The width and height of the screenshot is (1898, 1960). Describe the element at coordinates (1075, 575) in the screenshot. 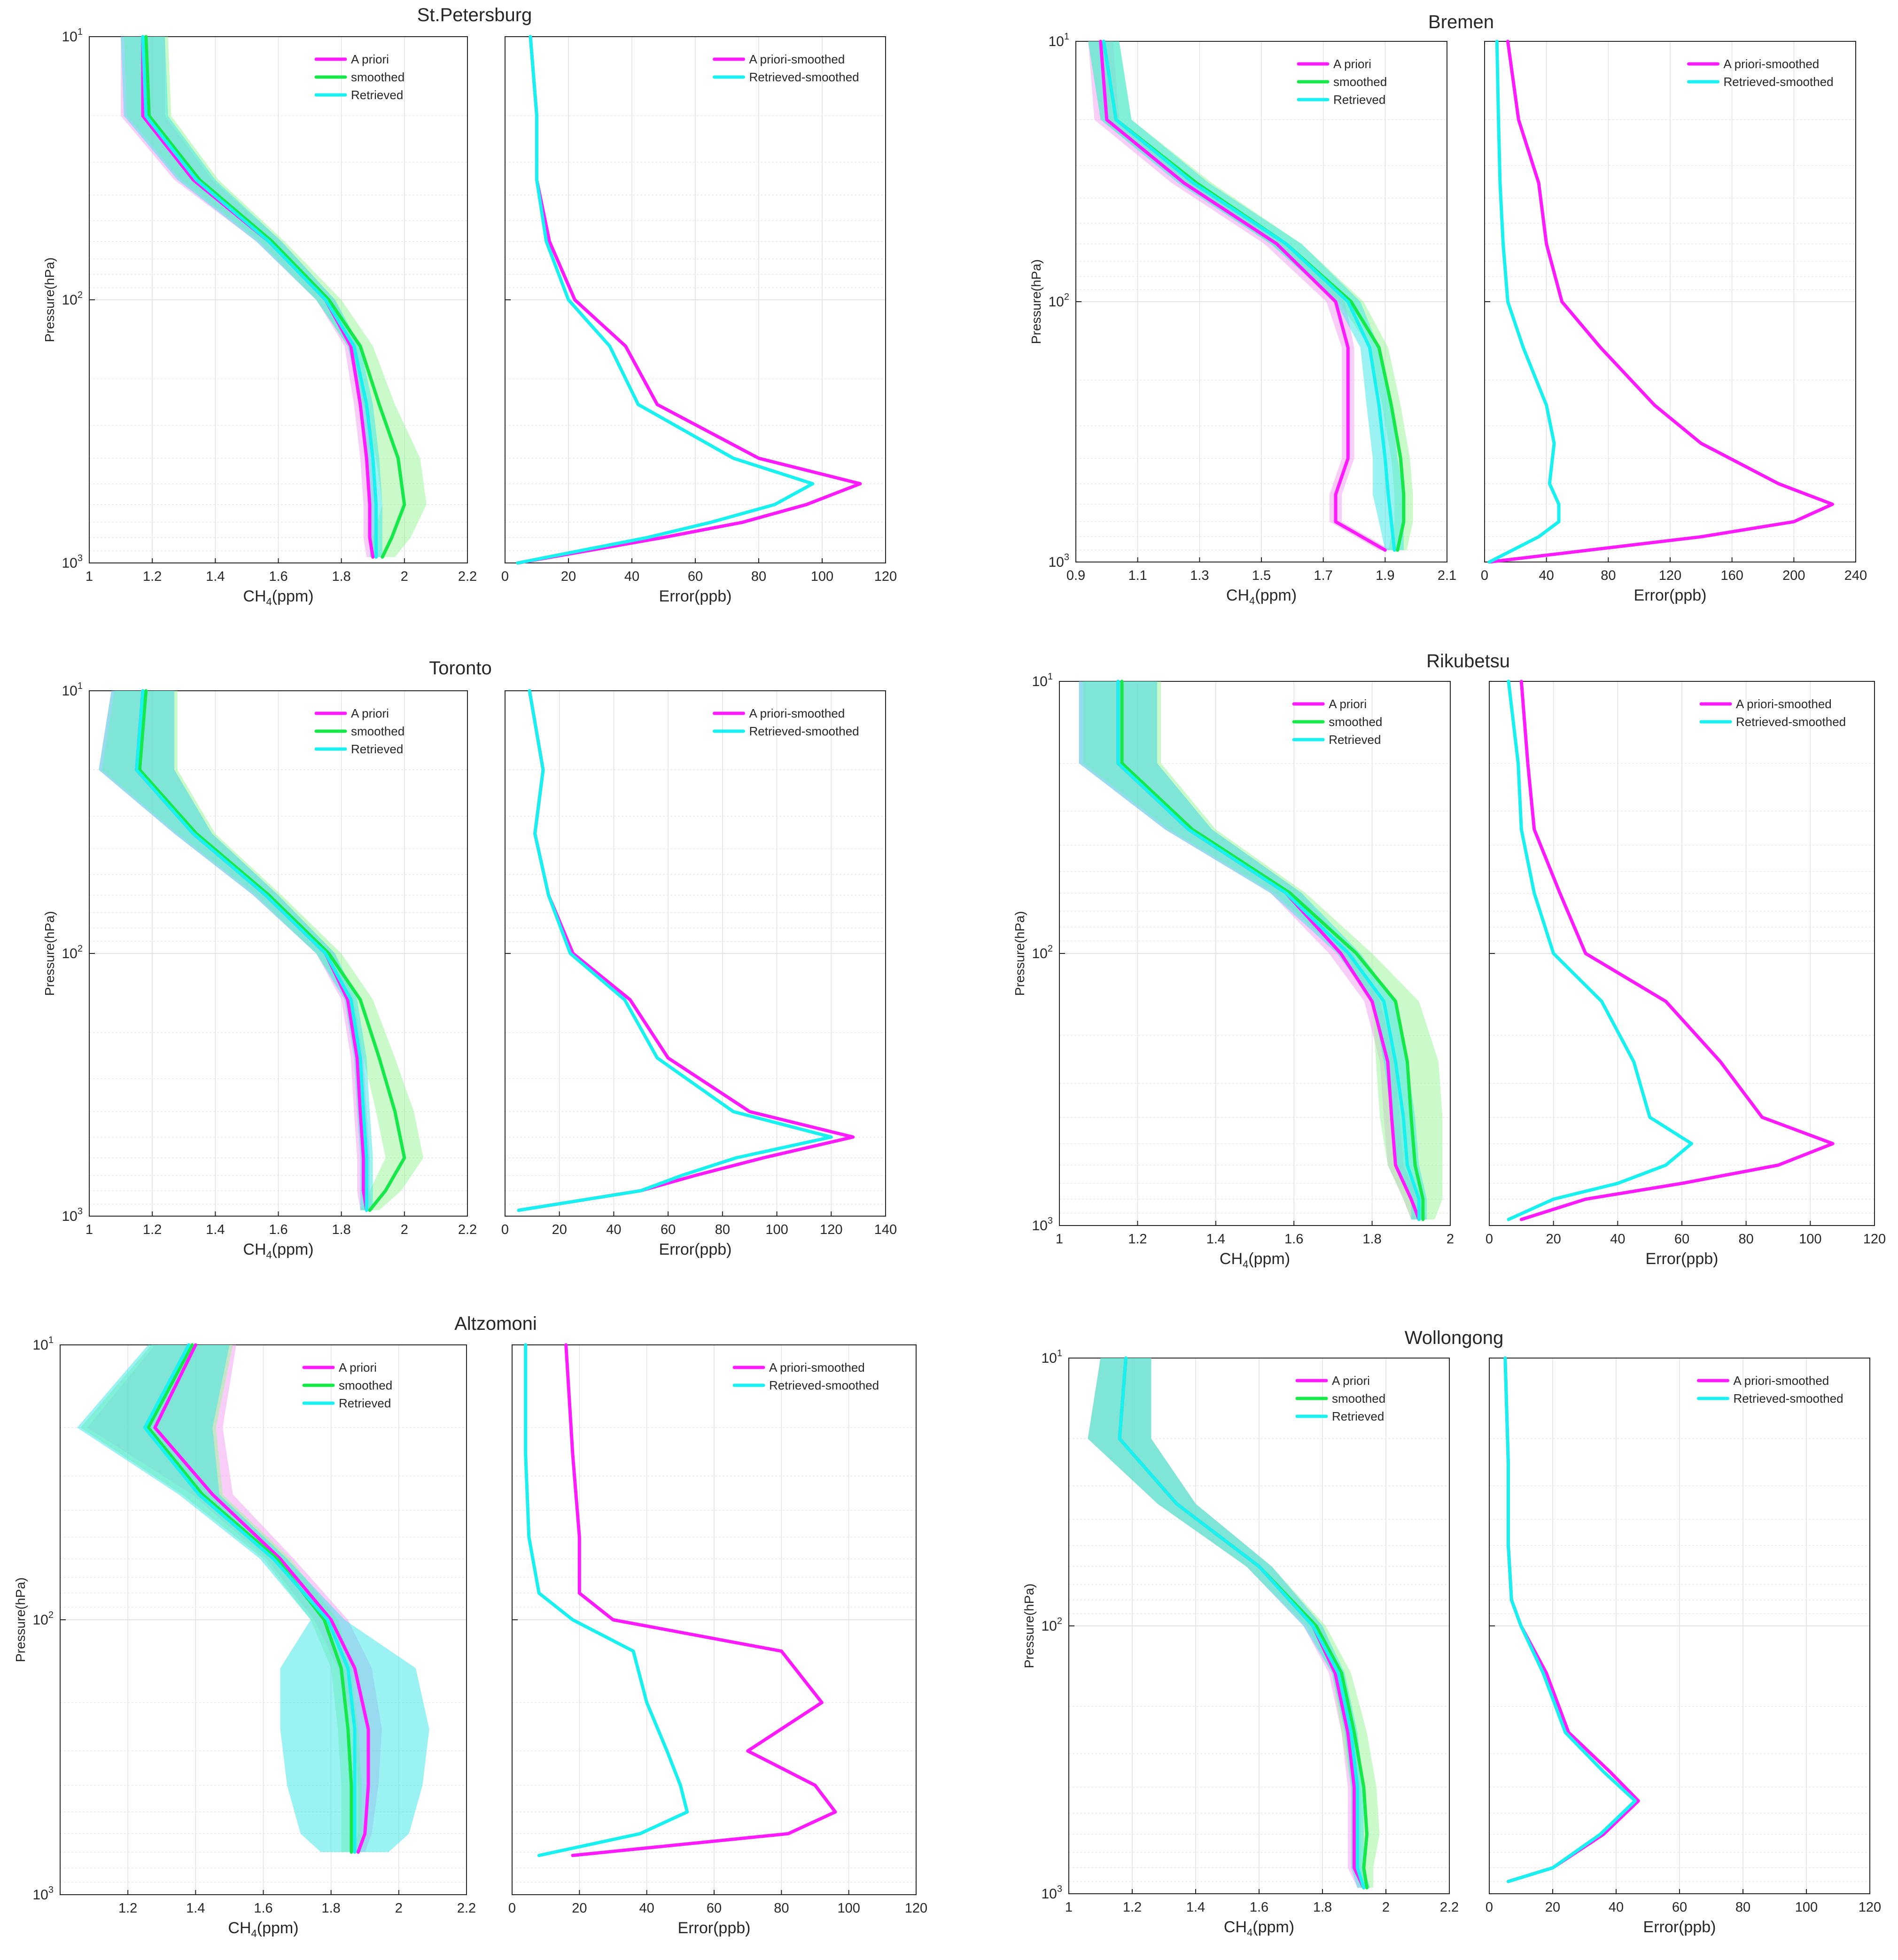

I see `x-tick-label: 0.9` at that location.